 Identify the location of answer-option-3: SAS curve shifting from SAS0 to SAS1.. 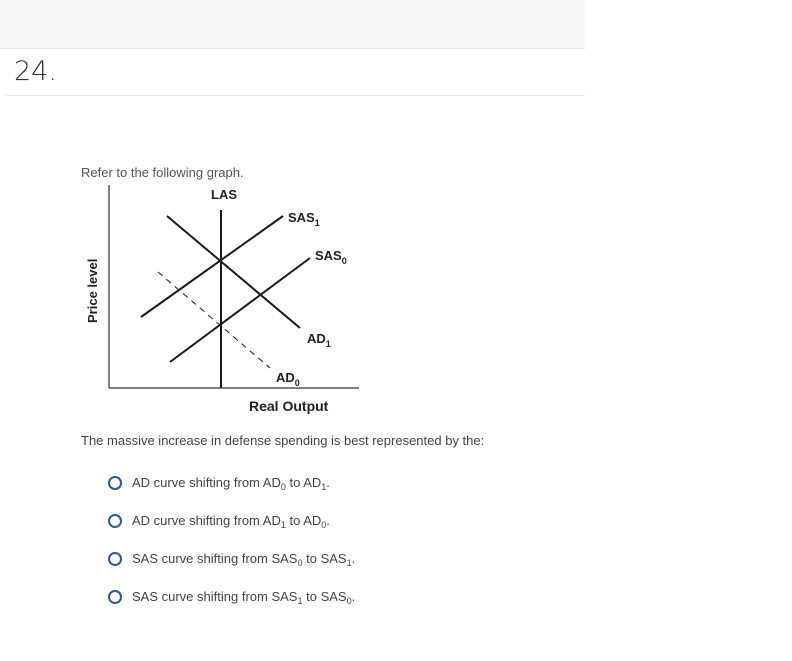
(231, 559).